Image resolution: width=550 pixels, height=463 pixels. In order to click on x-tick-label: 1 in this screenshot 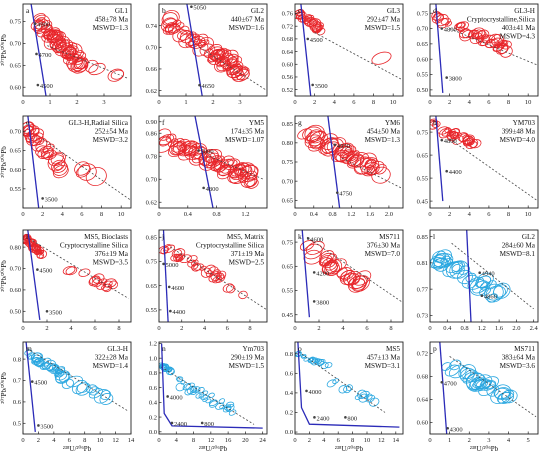, I will do `click(185, 102)`.